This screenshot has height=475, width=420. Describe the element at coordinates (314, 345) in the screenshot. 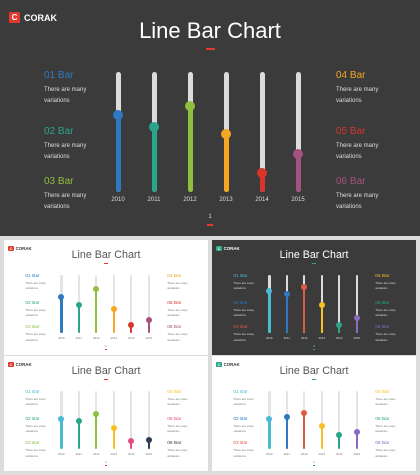

I see `page-number: 1` at that location.